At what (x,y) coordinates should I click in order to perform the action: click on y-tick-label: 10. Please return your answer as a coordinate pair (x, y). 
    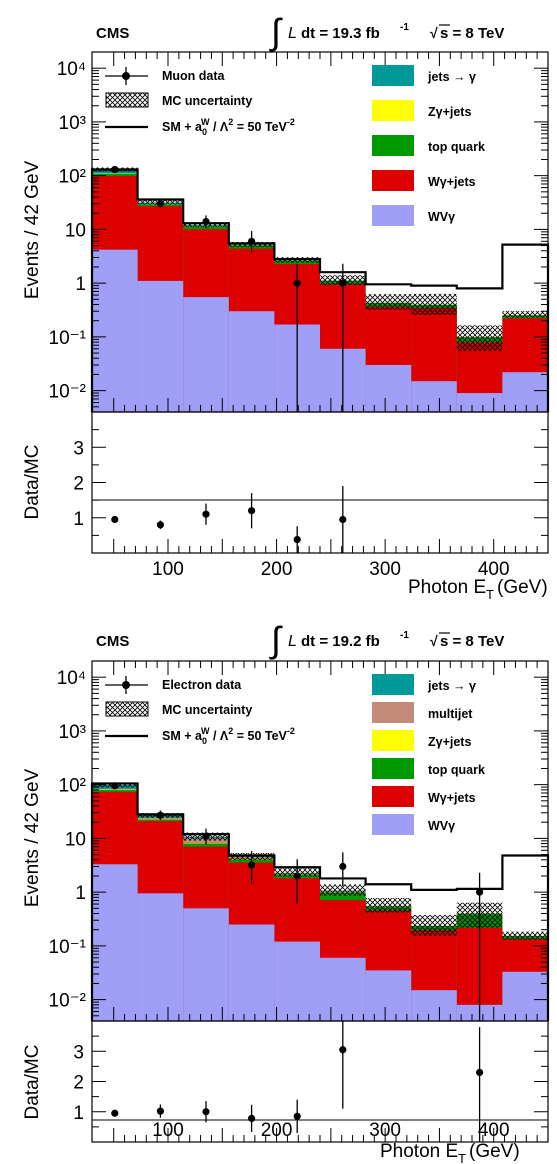
    Looking at the image, I should click on (75, 230).